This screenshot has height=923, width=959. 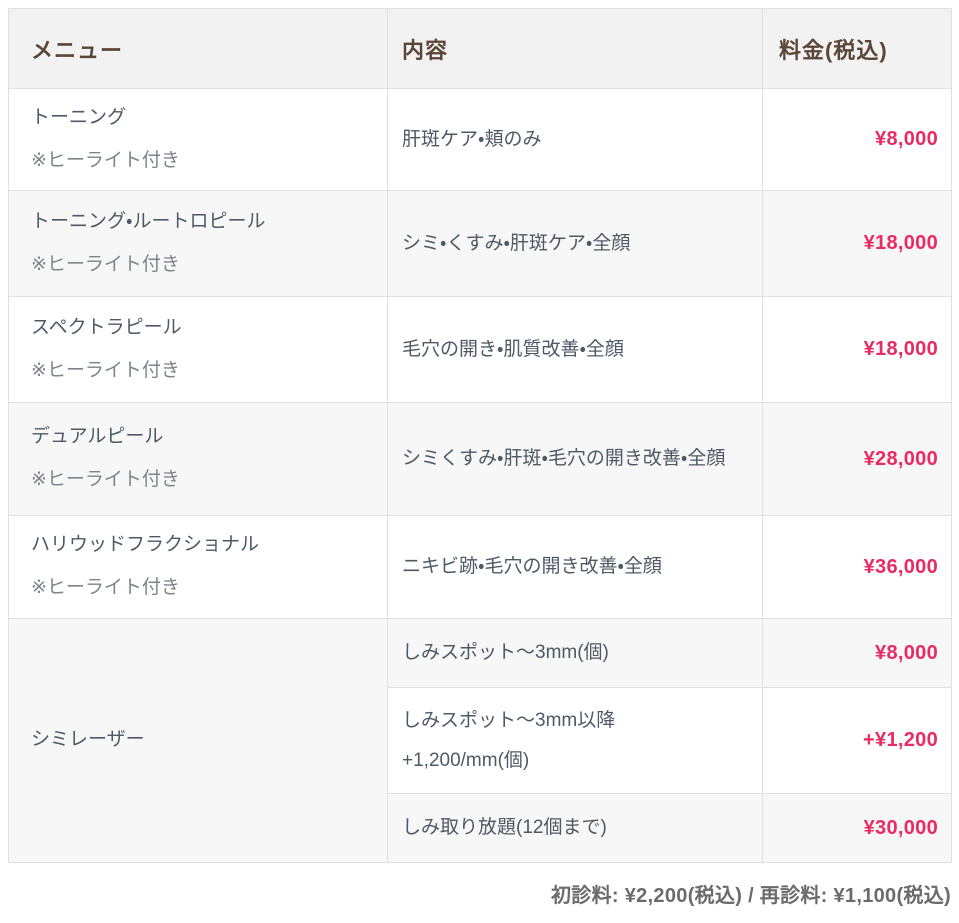 What do you see at coordinates (857, 459) in the screenshot?
I see `price-cell: ¥28,000` at bounding box center [857, 459].